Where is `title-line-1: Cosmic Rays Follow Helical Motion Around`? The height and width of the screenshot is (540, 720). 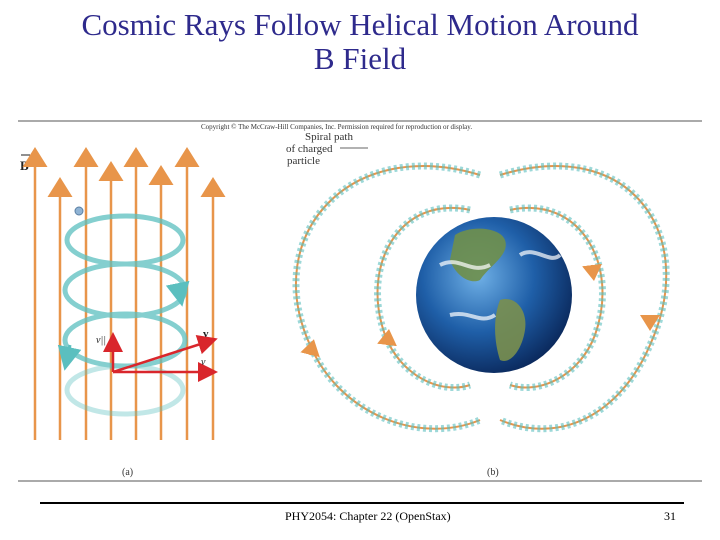
title-line-1: Cosmic Rays Follow Helical Motion Around is located at coordinates (360, 24).